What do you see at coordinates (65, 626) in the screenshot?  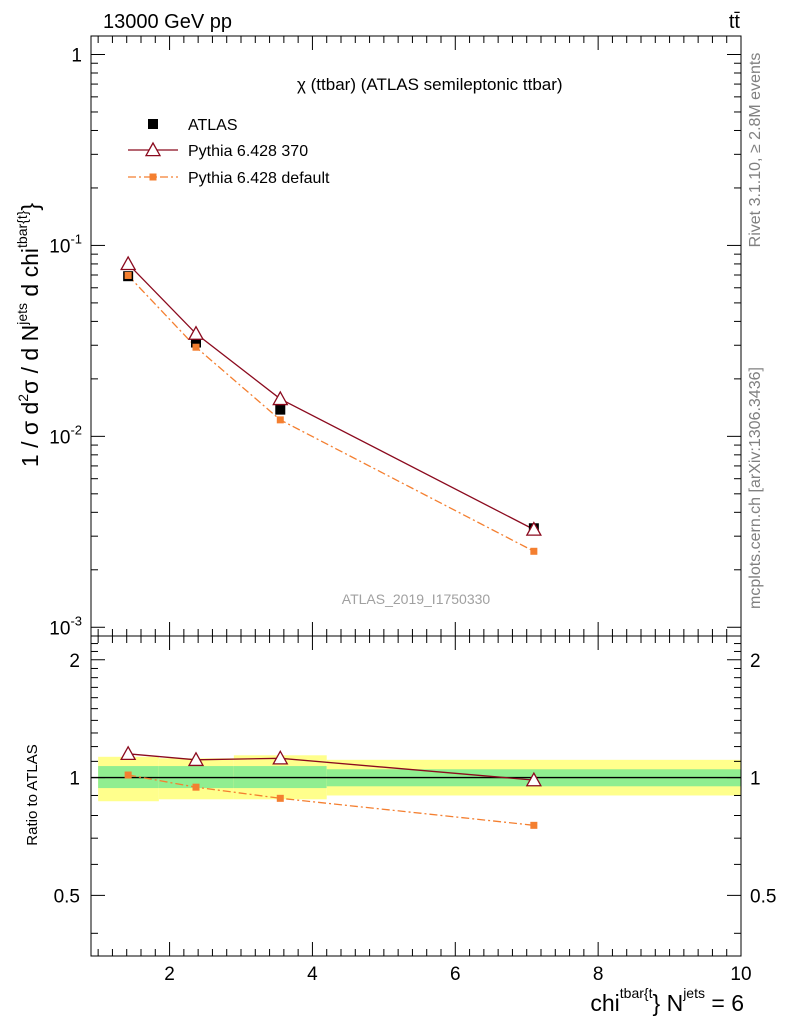 I see `y-tick-label: 10⁻³` at bounding box center [65, 626].